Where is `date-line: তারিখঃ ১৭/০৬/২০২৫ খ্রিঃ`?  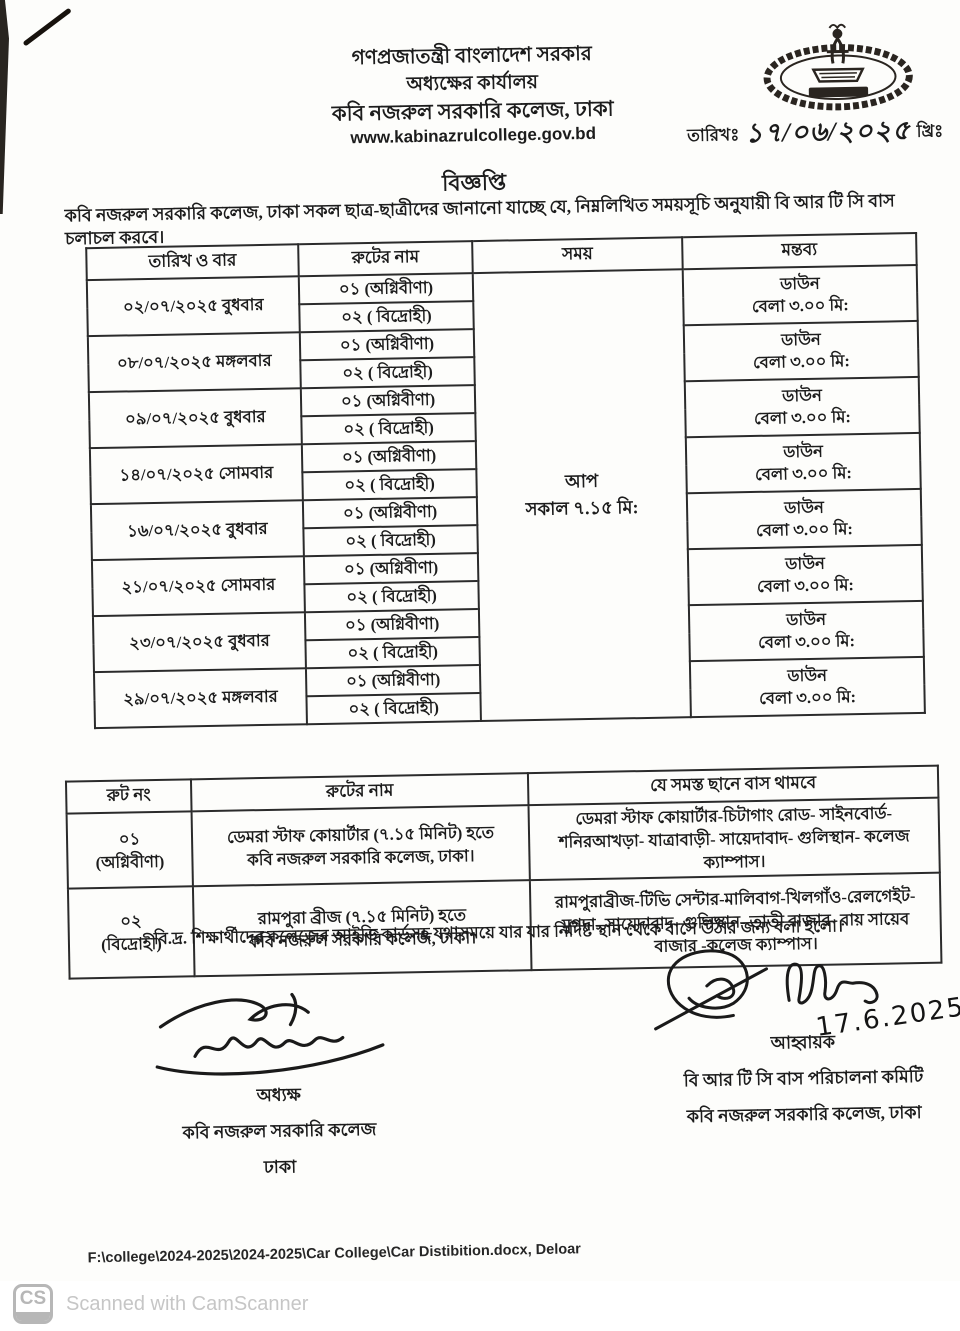 date-line: তারিখঃ ১৭/০৬/২০২৫ খ্রিঃ is located at coordinates (815, 132).